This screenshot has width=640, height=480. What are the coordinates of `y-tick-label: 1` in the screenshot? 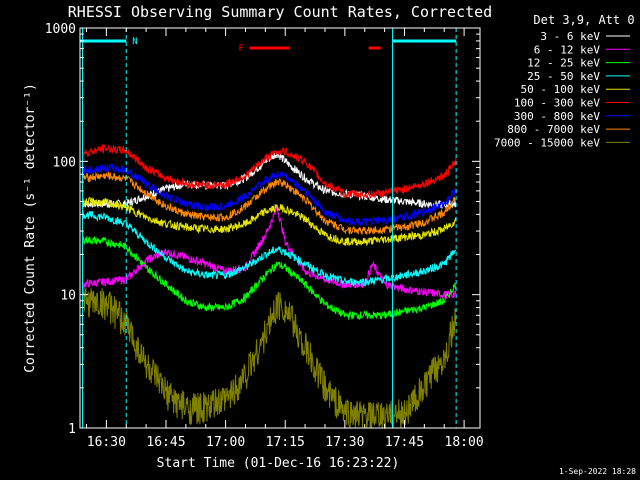 It's located at (72, 429).